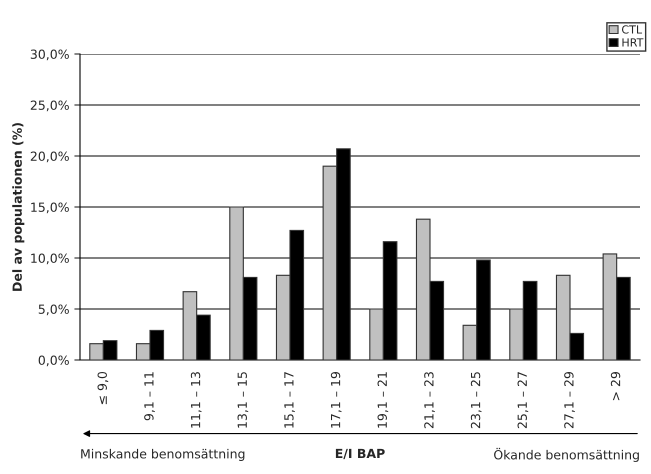 This screenshot has width=651, height=474. What do you see at coordinates (50, 258) in the screenshot?
I see `y-tick-label: 10,0%` at bounding box center [50, 258].